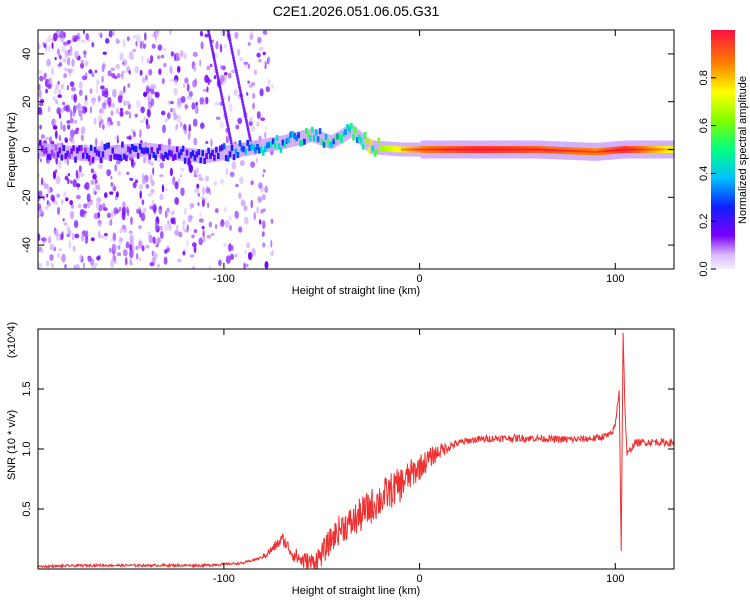 The width and height of the screenshot is (750, 600). Describe the element at coordinates (704, 173) in the screenshot. I see `colorbar-tick-label: 0.4` at that location.